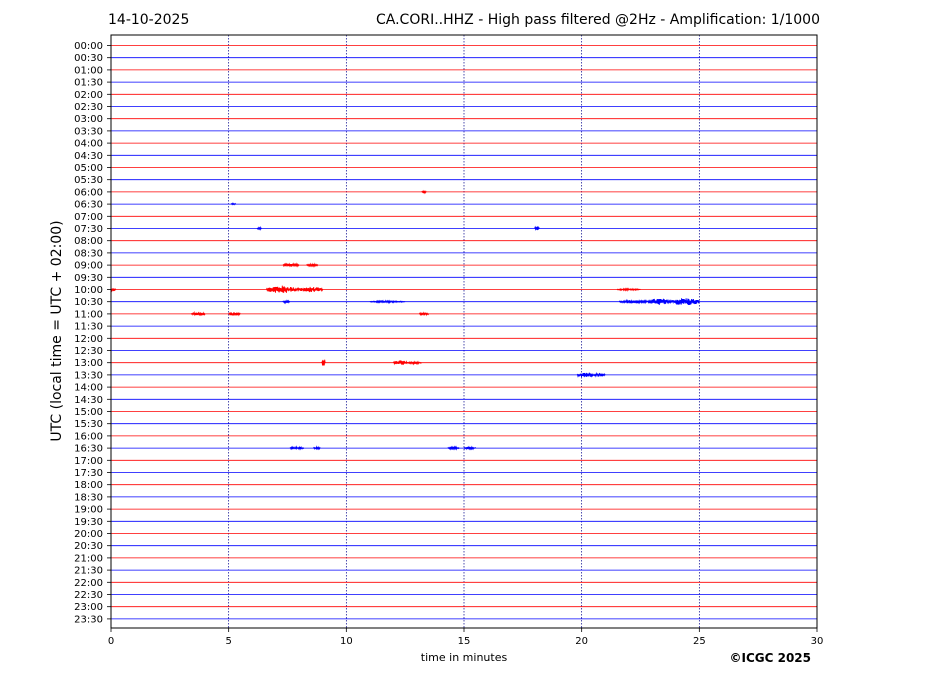 The height and width of the screenshot is (696, 927). I want to click on y-tick-label: 08:30, so click(88, 253).